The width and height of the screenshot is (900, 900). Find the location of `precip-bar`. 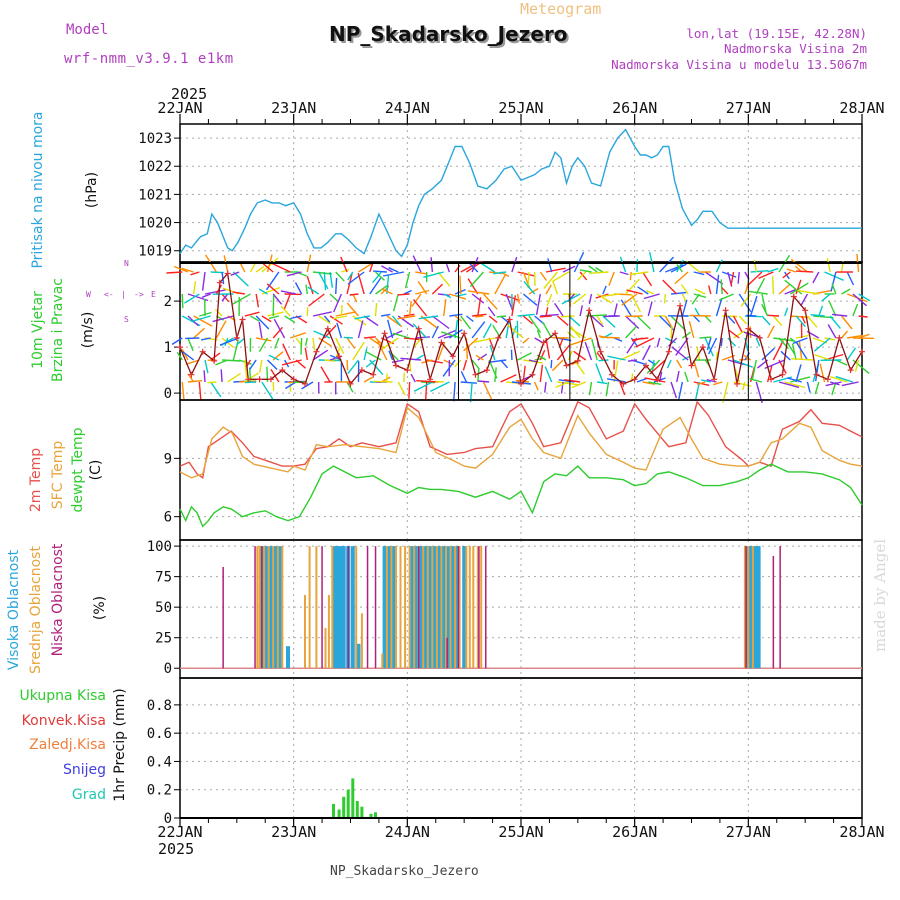

precip-bar is located at coordinates (344, 807).